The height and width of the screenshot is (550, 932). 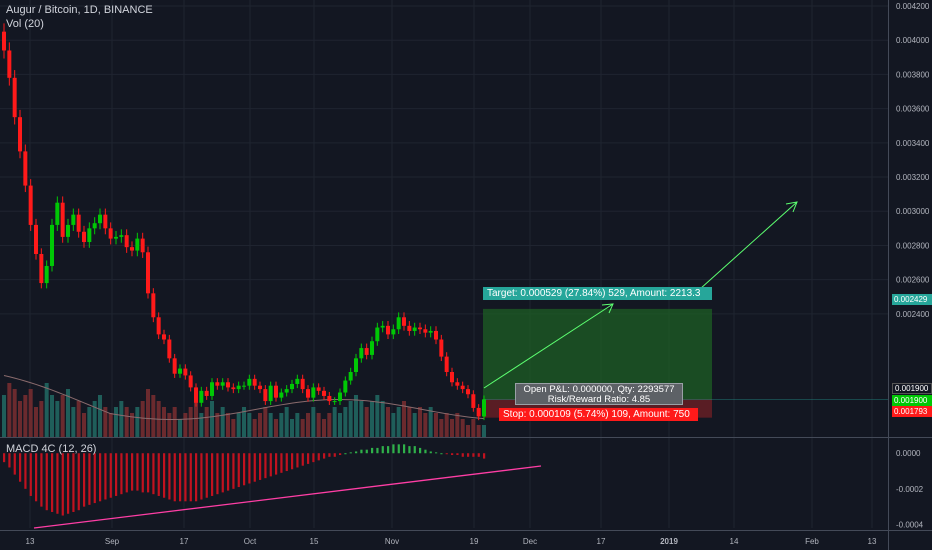 What do you see at coordinates (244, 397) in the screenshot?
I see `volume-ma-line` at bounding box center [244, 397].